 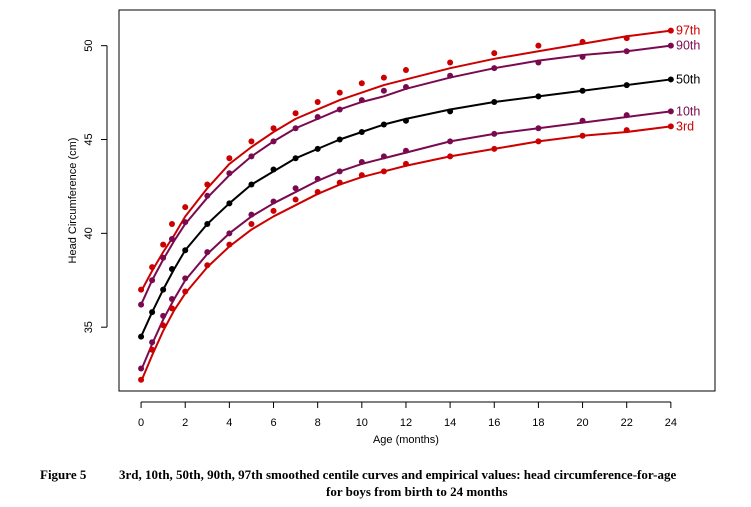 I want to click on series-label-50th: 50th, so click(x=688, y=79).